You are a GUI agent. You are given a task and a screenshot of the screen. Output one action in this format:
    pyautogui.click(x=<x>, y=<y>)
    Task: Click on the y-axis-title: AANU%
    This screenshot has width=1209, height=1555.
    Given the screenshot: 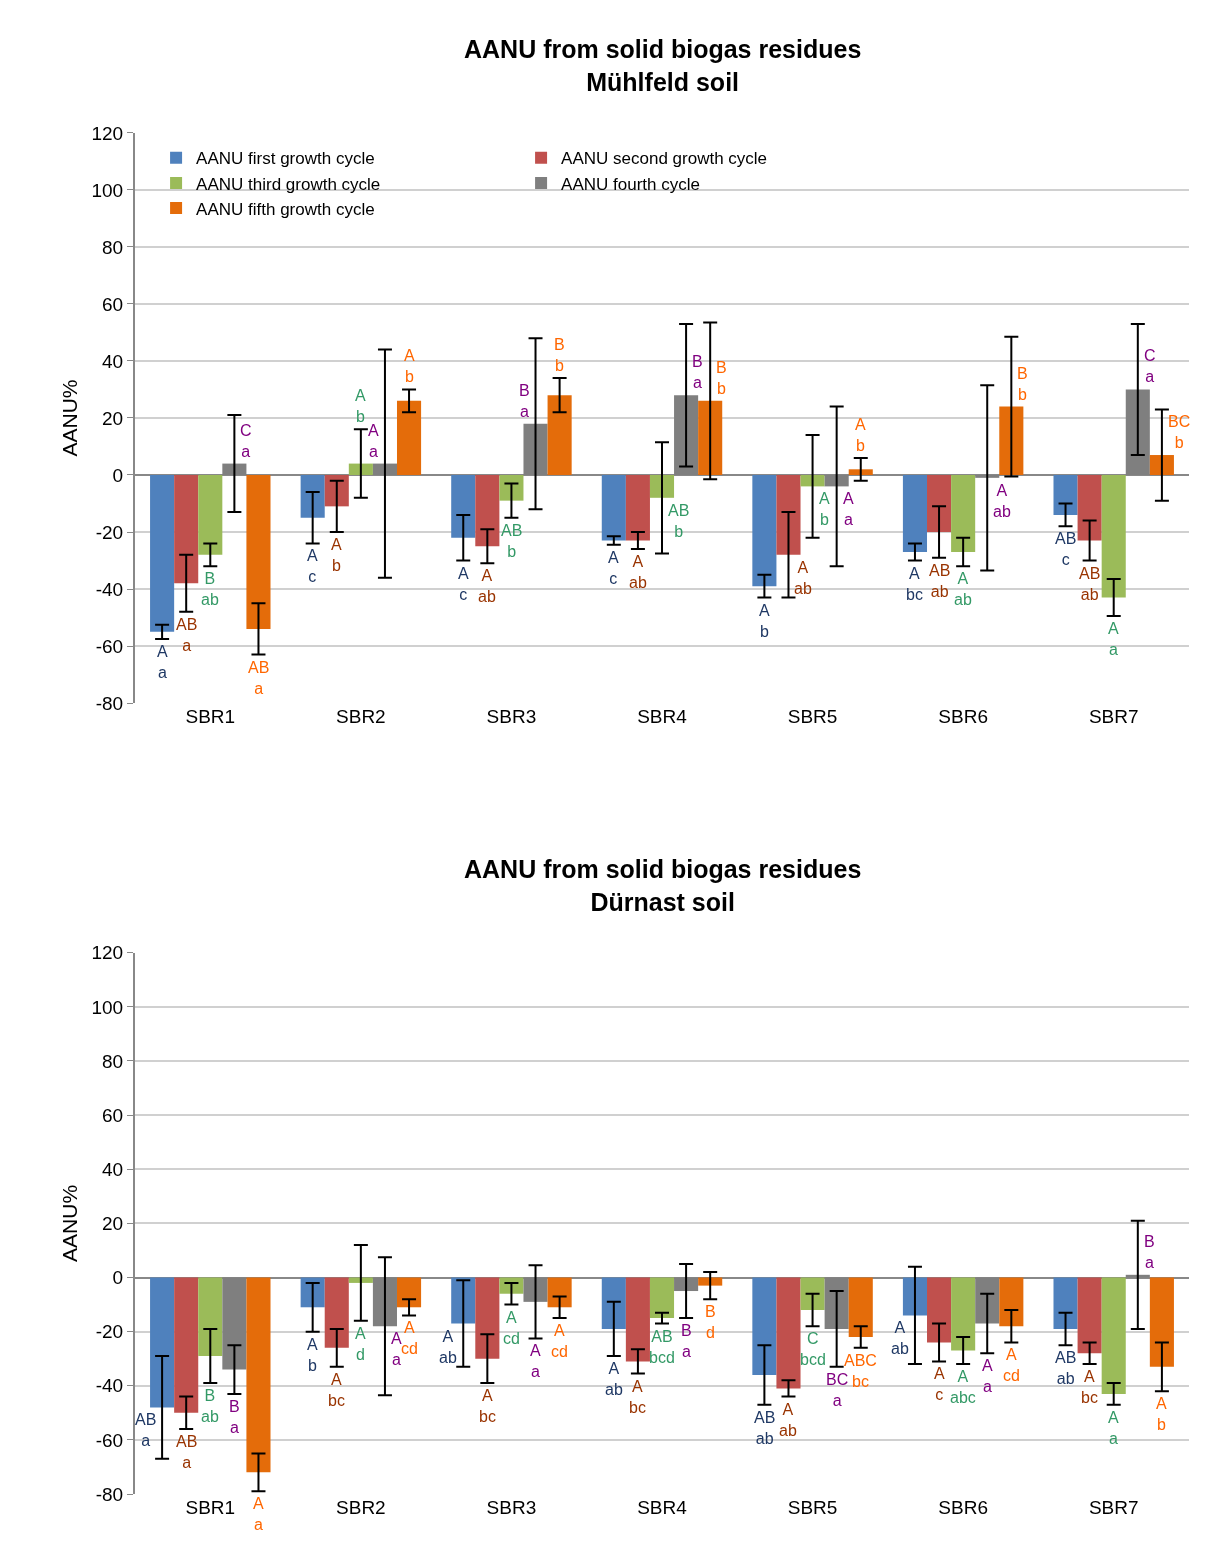 What is the action you would take?
    pyautogui.click(x=70, y=1223)
    